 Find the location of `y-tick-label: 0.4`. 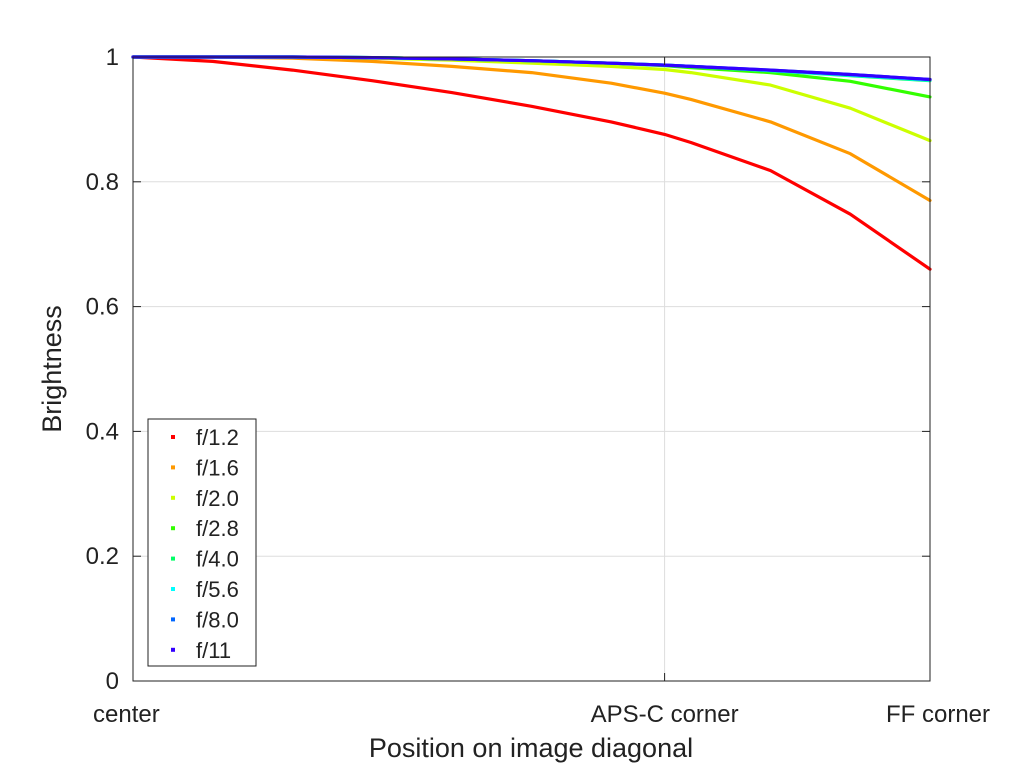

y-tick-label: 0.4 is located at coordinates (102, 431).